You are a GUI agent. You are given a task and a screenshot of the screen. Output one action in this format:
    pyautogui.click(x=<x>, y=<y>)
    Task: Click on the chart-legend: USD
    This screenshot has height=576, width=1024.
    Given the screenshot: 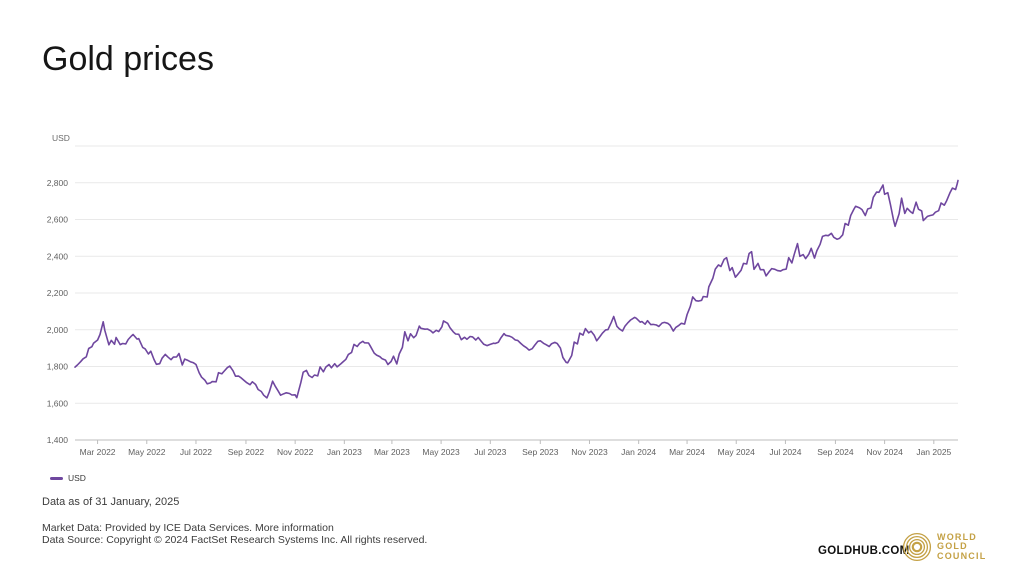 What is the action you would take?
    pyautogui.click(x=68, y=478)
    